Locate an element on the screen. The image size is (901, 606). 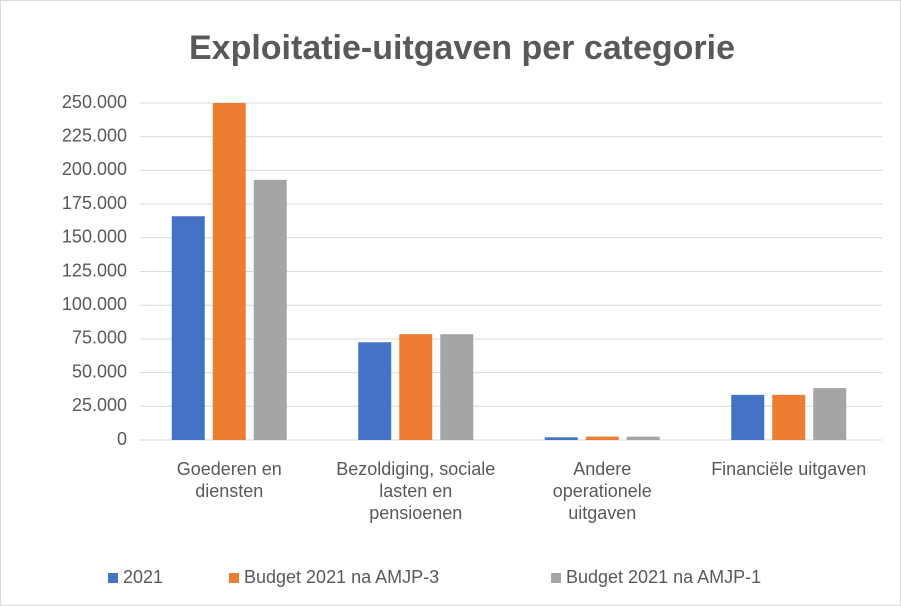
x-tick-label: Andere operationele uitgaven is located at coordinates (602, 491).